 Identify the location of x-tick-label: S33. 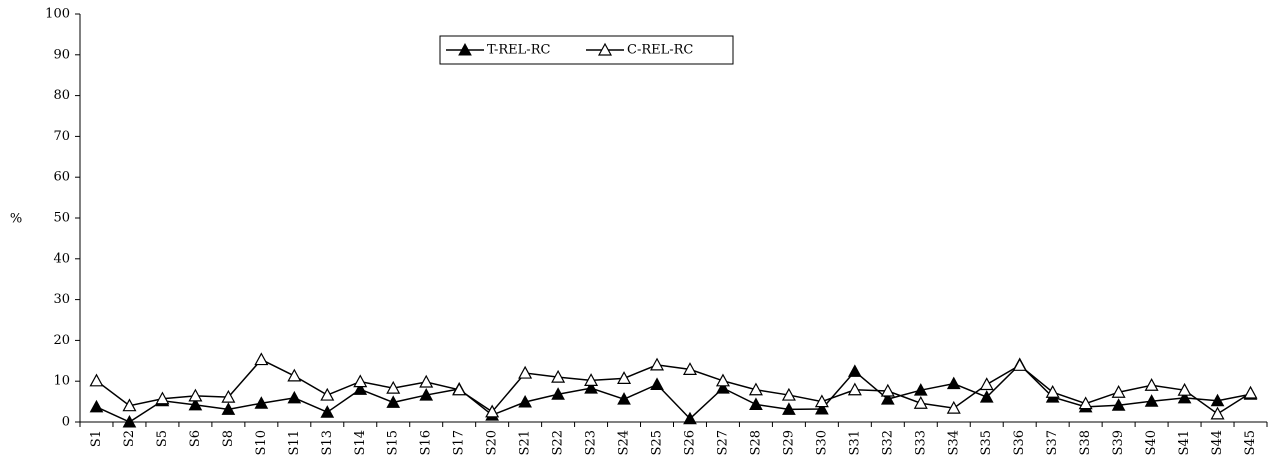
(920, 442).